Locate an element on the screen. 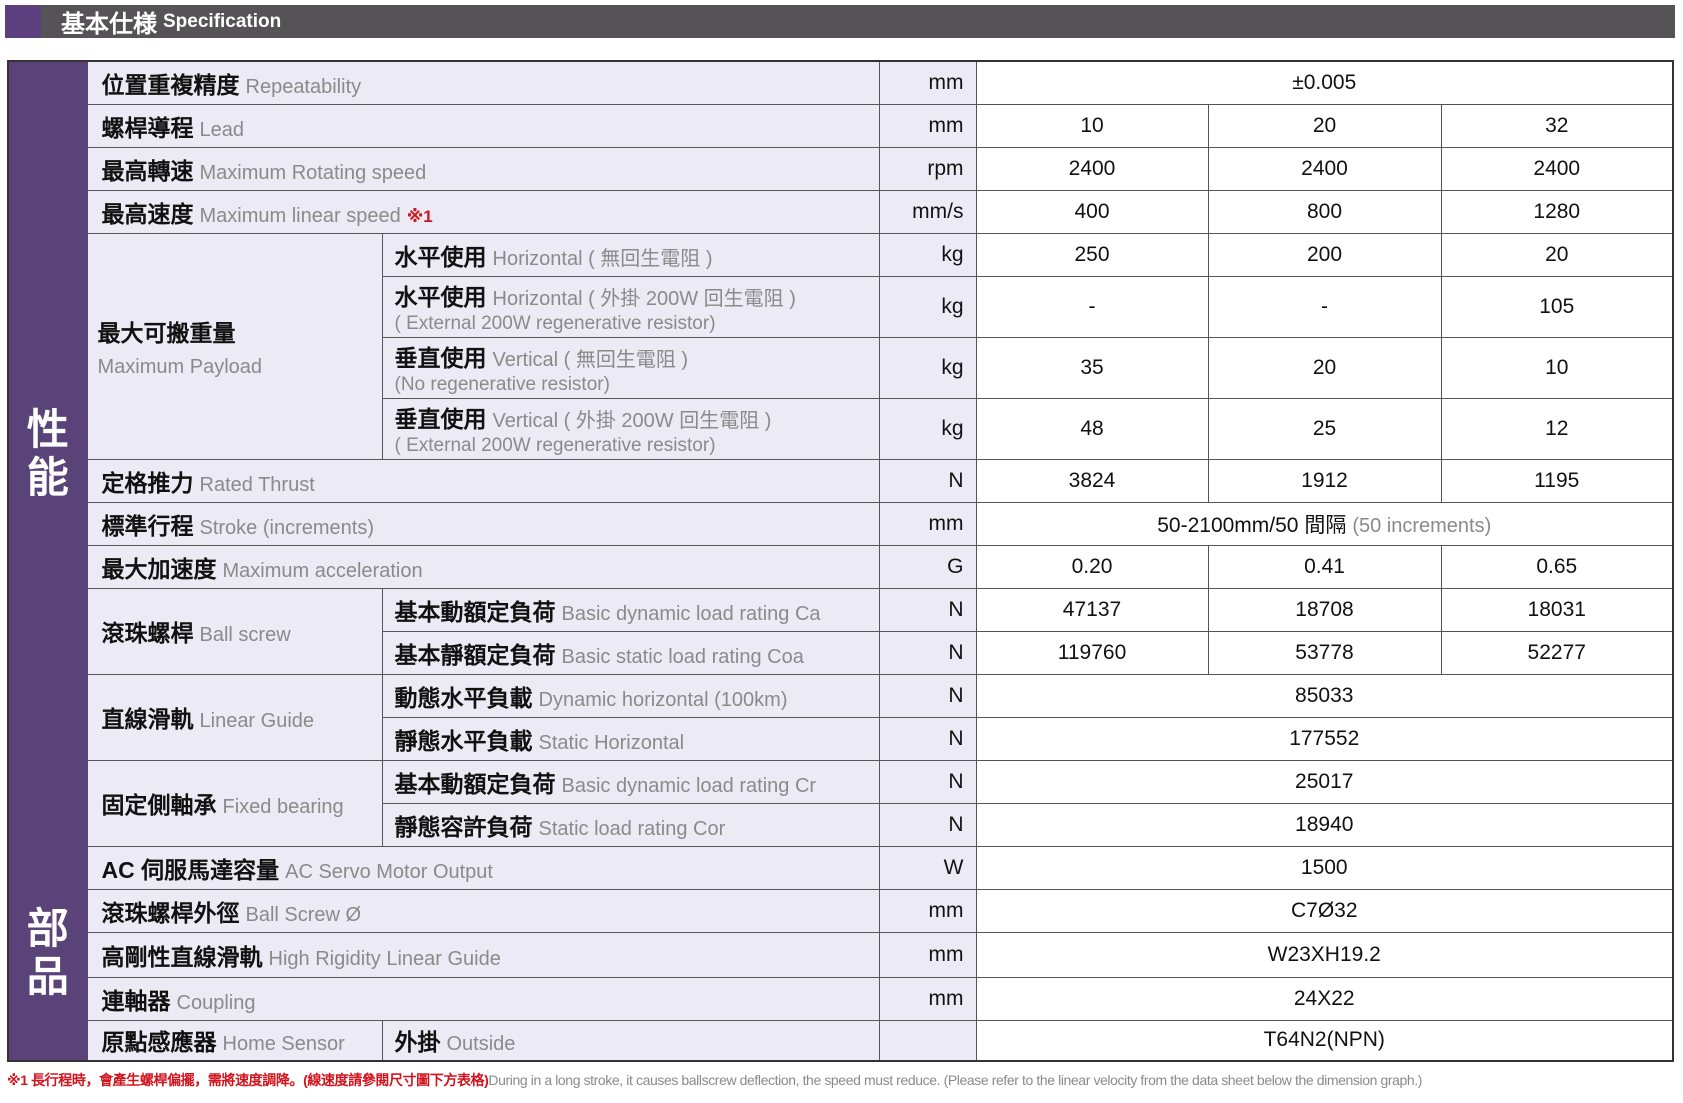 The image size is (1683, 1103). value-cell: 200 is located at coordinates (1324, 254).